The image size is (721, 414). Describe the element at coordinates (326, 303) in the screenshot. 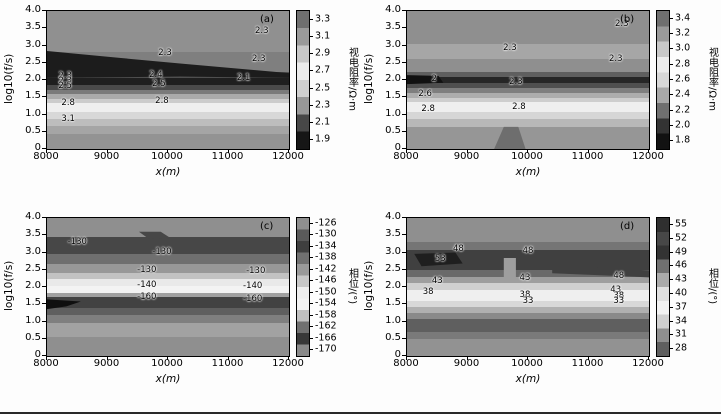

I see `colorbar-tick-label: -154` at that location.